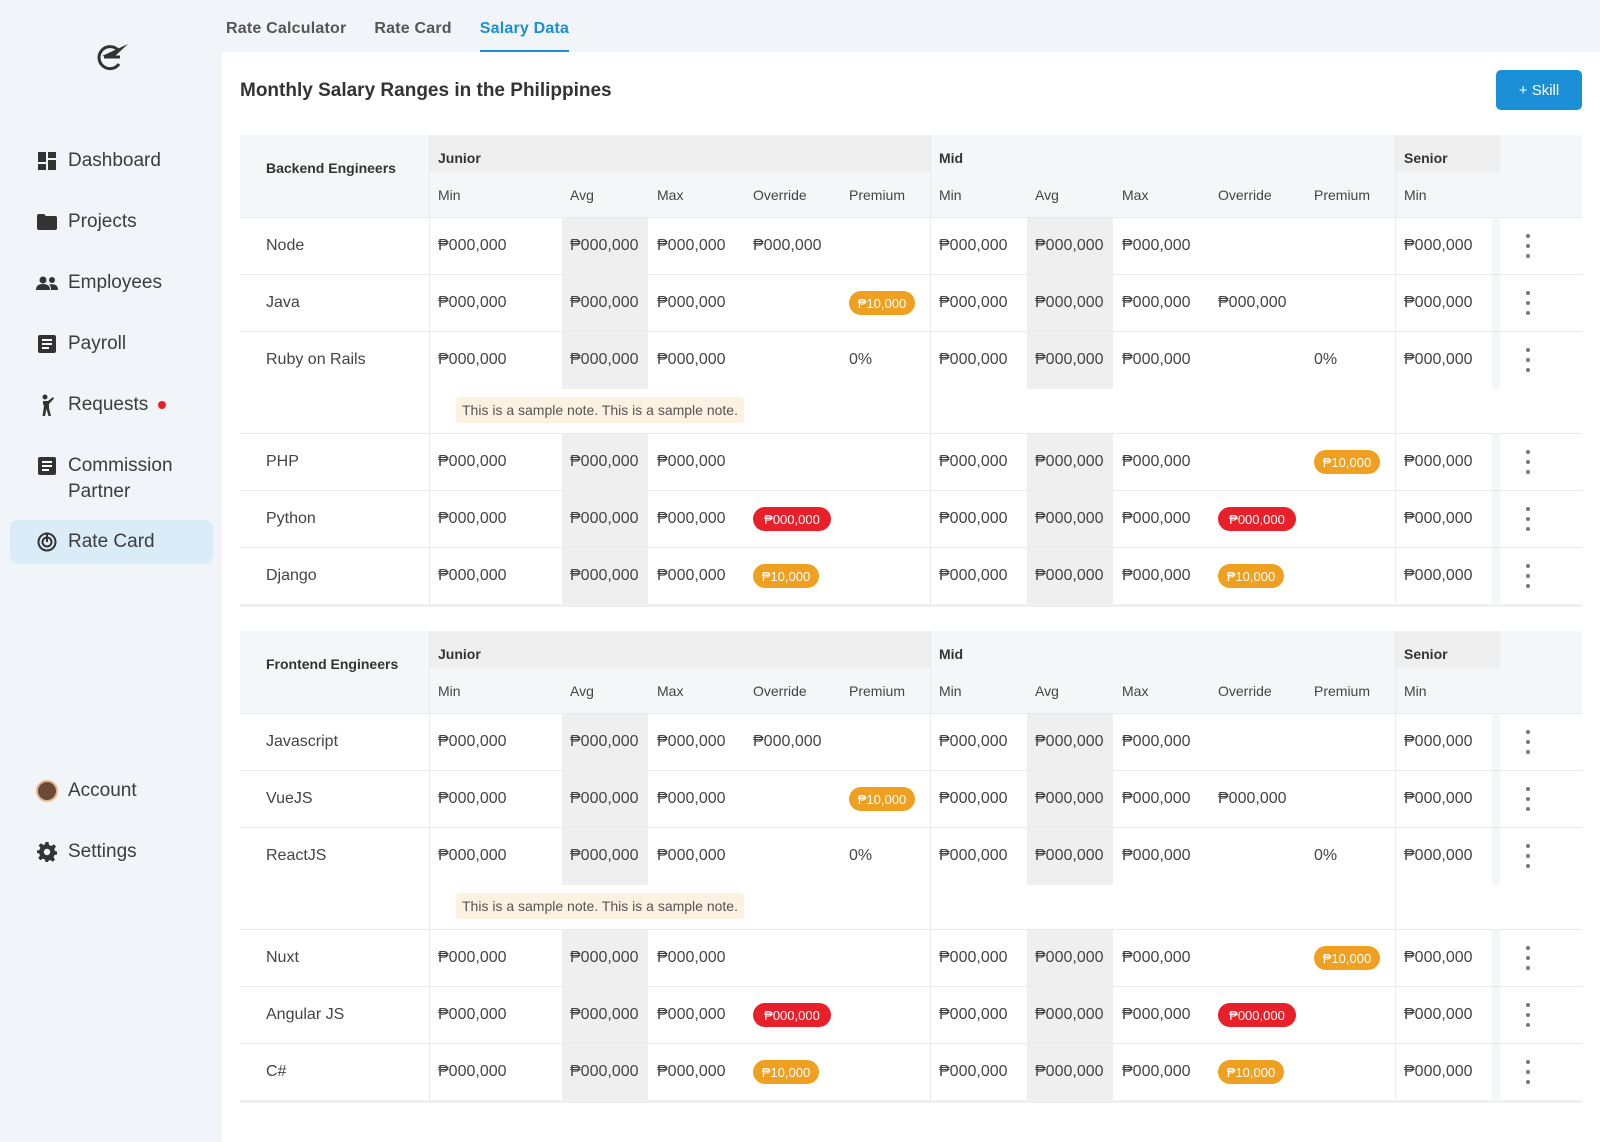 This screenshot has height=1142, width=1600. I want to click on level-header-mid: Mid, so click(951, 654).